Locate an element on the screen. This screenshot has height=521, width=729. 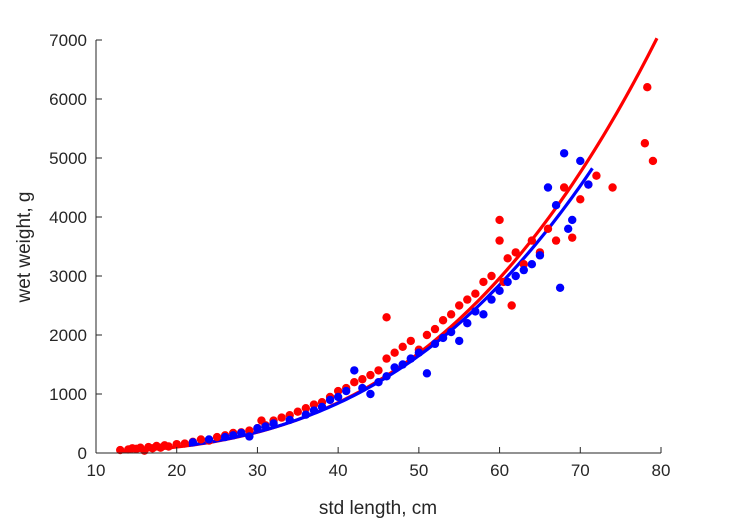
x-tick-label: 30 is located at coordinates (257, 470).